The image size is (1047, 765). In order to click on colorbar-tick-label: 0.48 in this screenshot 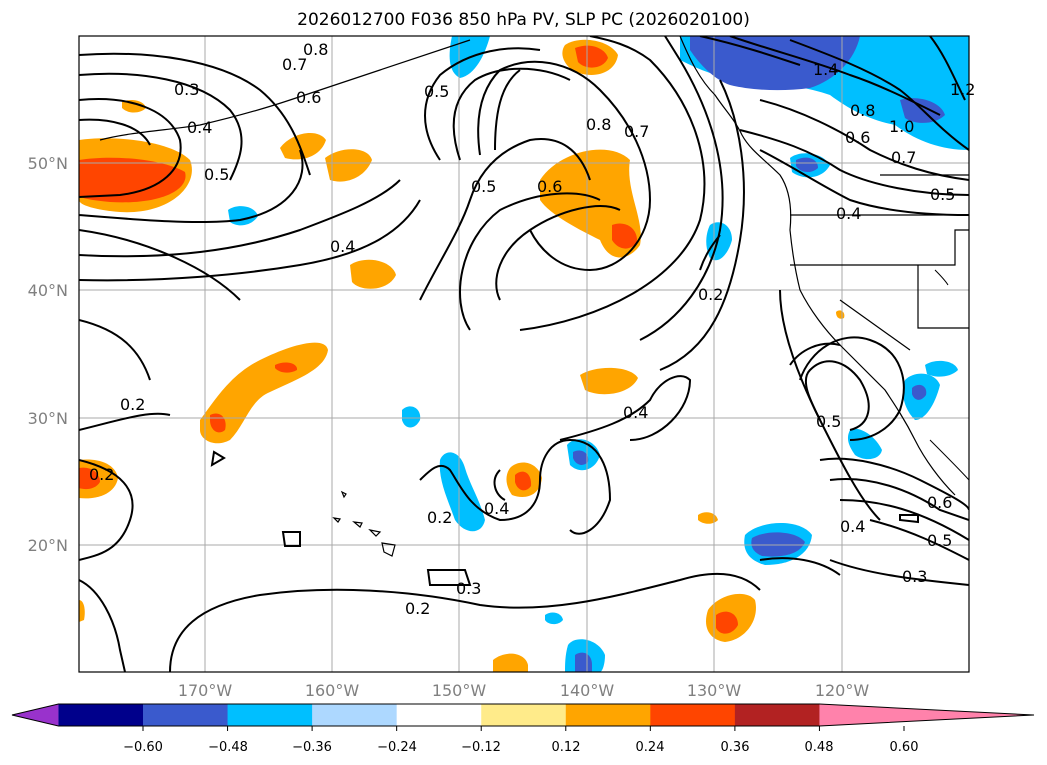, I will do `click(819, 747)`.